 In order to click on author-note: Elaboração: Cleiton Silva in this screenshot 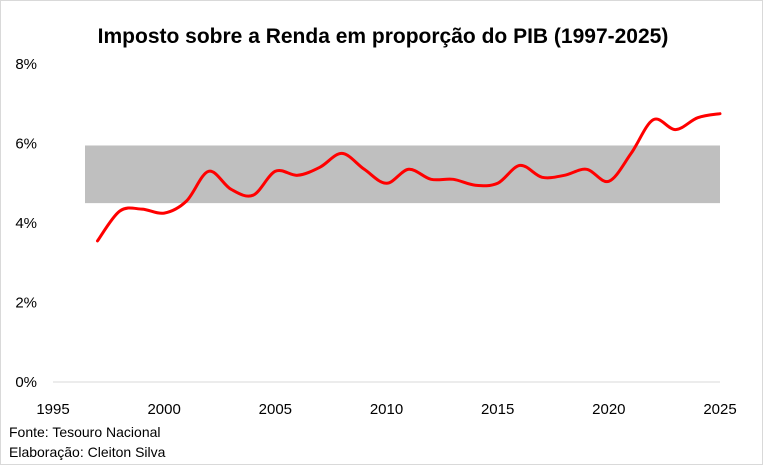, I will do `click(87, 452)`.